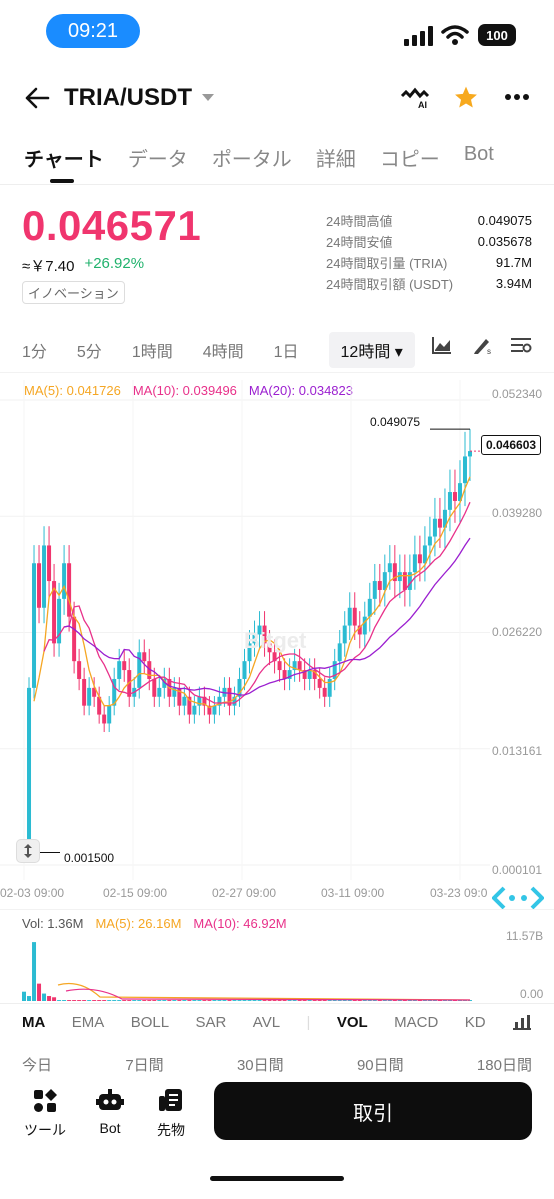 Image resolution: width=554 pixels, height=1199 pixels. What do you see at coordinates (171, 1114) in the screenshot?
I see `futures-button: 先物` at bounding box center [171, 1114].